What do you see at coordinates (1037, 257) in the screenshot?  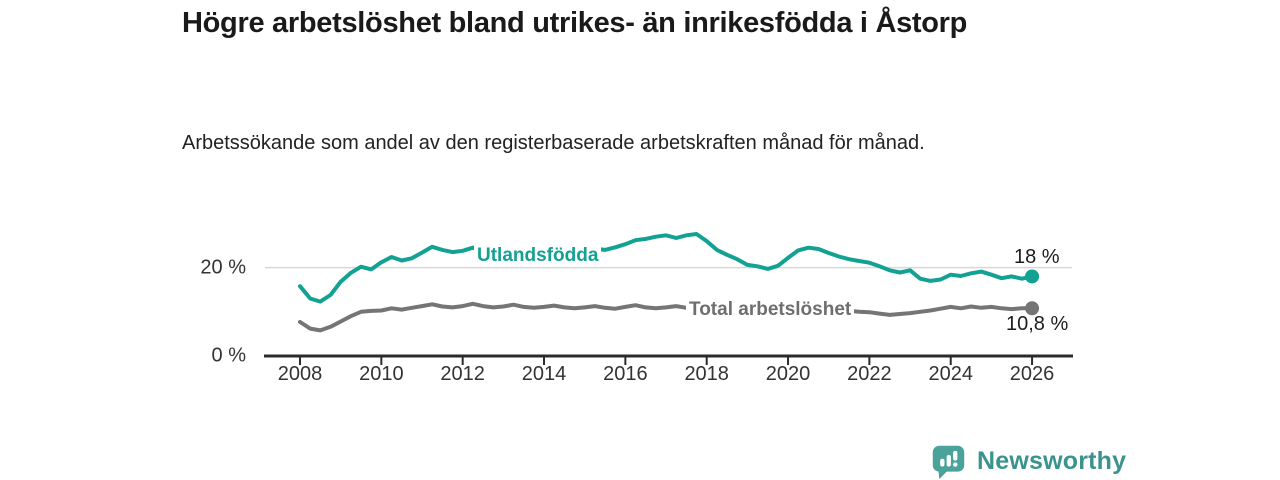 I see `end-value-label-utlandsfodda: 18 %` at bounding box center [1037, 257].